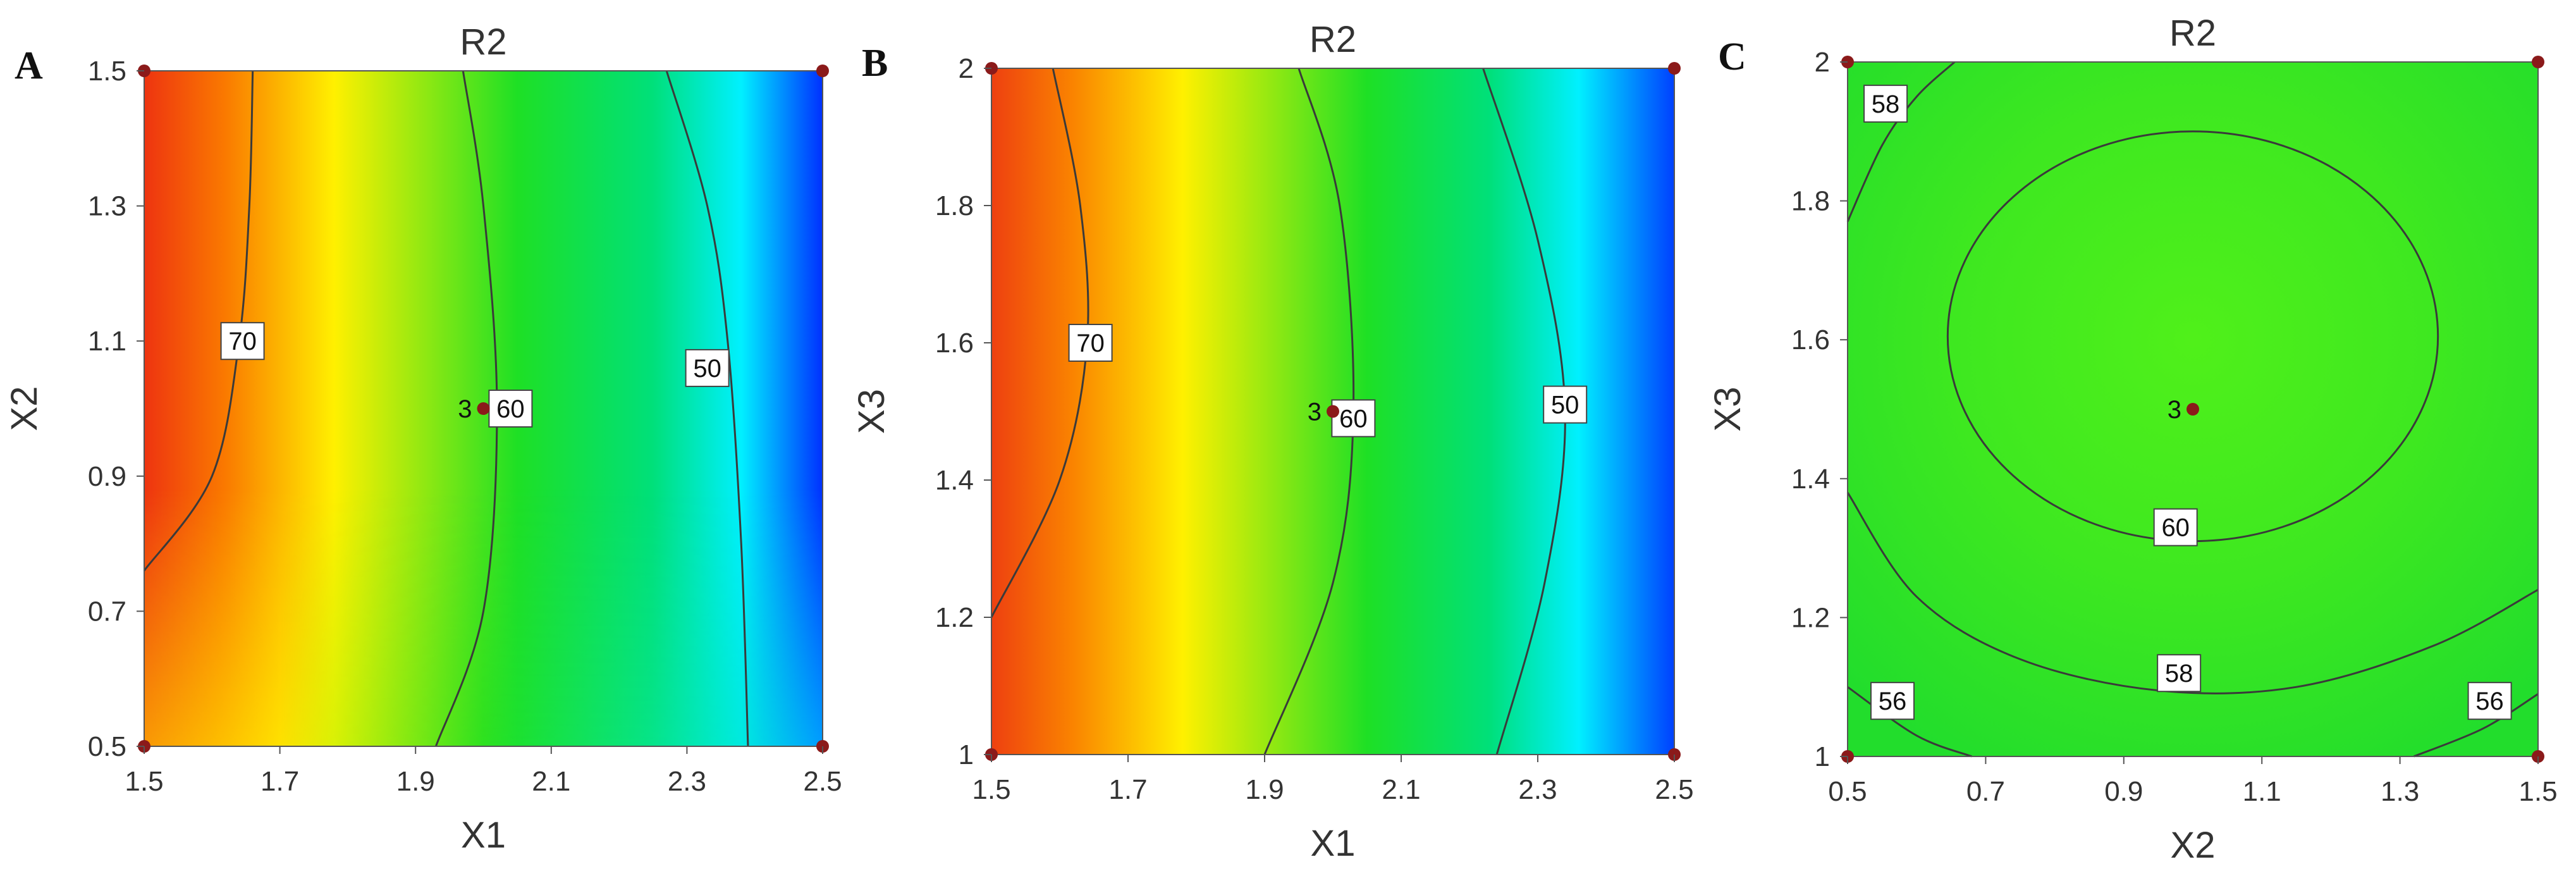 The height and width of the screenshot is (888, 2576). What do you see at coordinates (875, 63) in the screenshot?
I see `panel-letter: B` at bounding box center [875, 63].